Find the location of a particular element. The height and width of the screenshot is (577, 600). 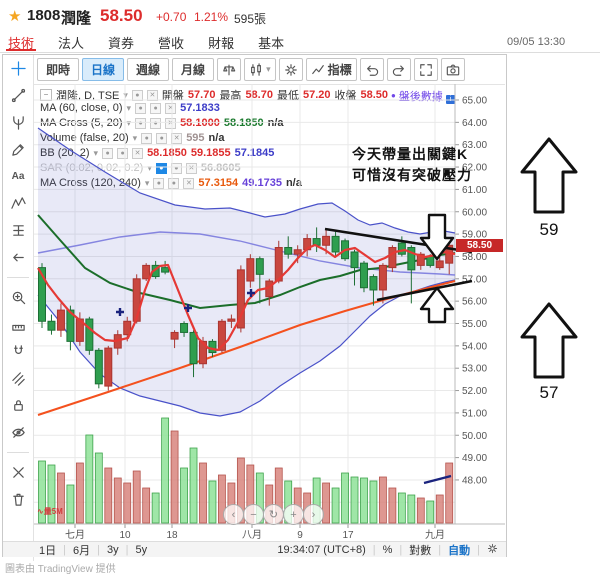

eye-off-icon is located at coordinates (18, 432).